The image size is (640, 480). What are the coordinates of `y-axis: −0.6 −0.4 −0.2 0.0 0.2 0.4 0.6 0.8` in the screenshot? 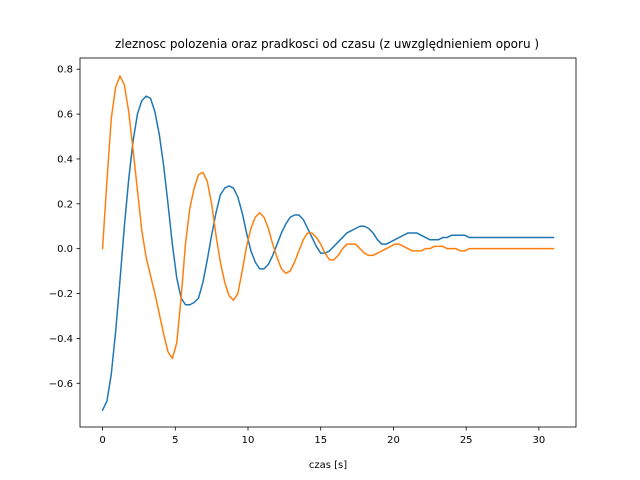 It's located at (64, 227).